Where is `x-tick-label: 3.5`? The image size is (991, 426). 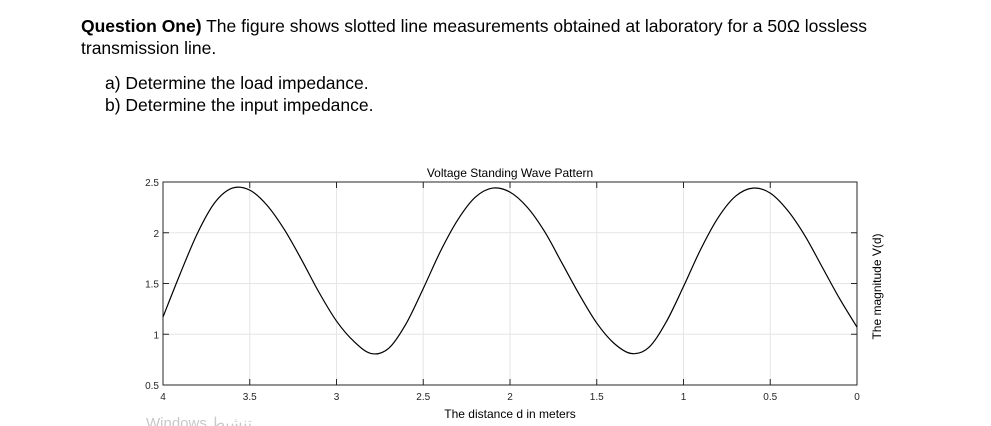 x-tick-label: 3.5 is located at coordinates (250, 397).